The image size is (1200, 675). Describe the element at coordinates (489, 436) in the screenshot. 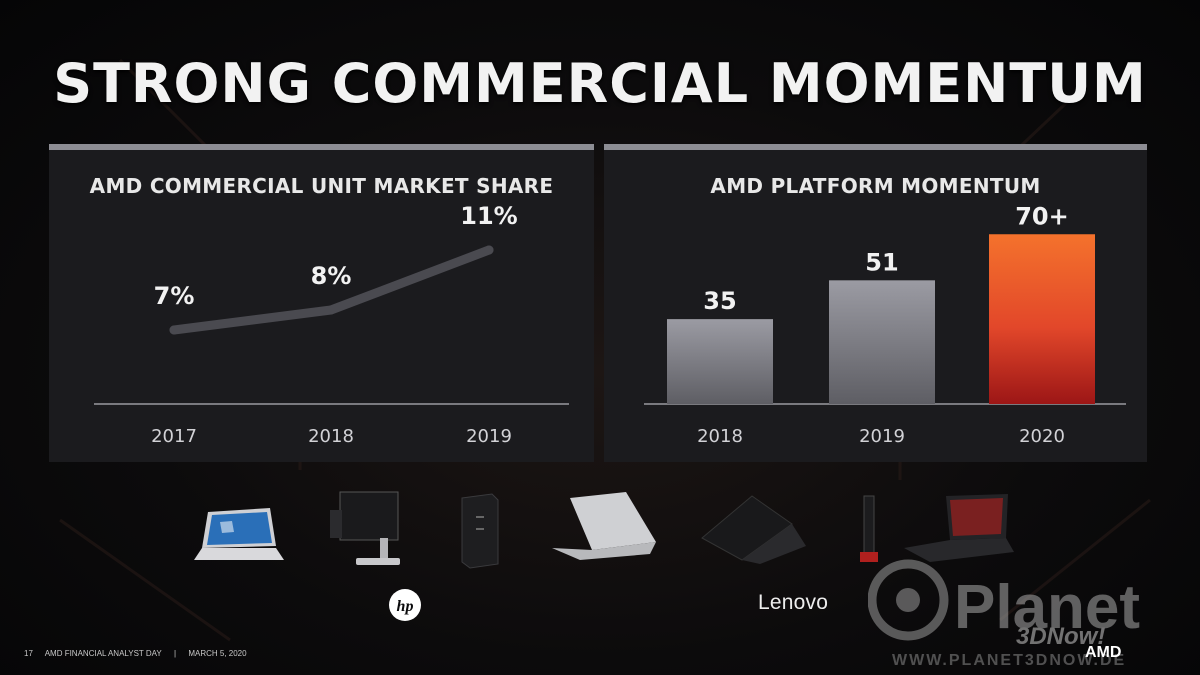

I see `market-share-tick-label: 2019` at that location.